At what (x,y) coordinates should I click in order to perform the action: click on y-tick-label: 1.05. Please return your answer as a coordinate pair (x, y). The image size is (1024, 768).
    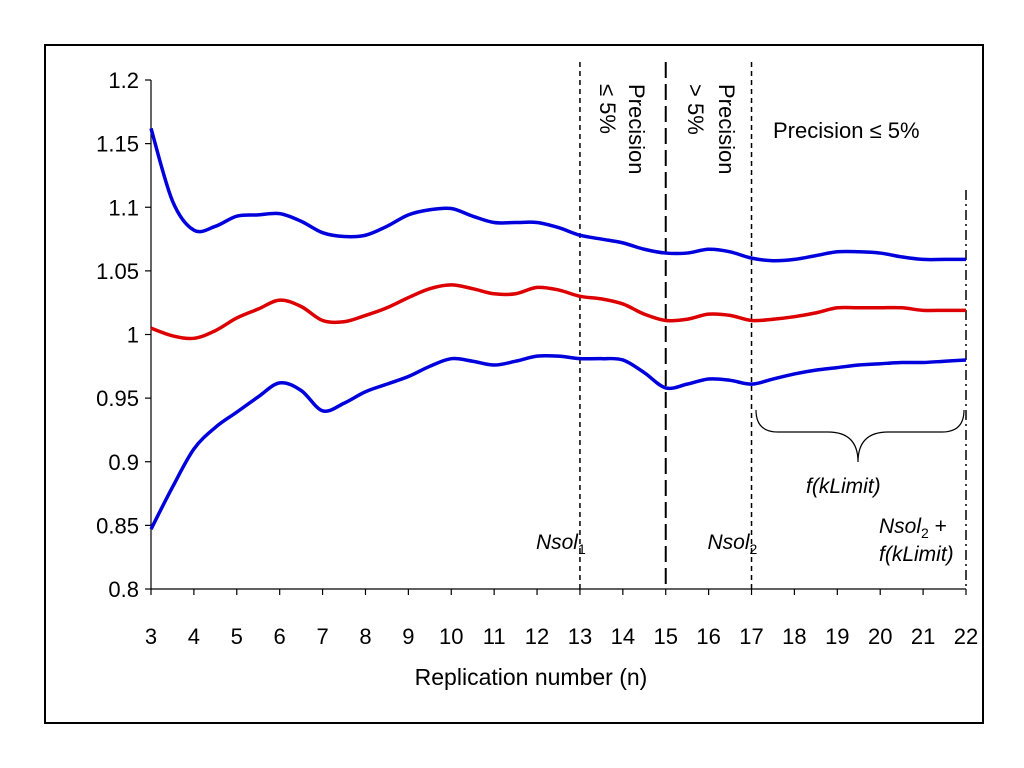
    Looking at the image, I should click on (117, 271).